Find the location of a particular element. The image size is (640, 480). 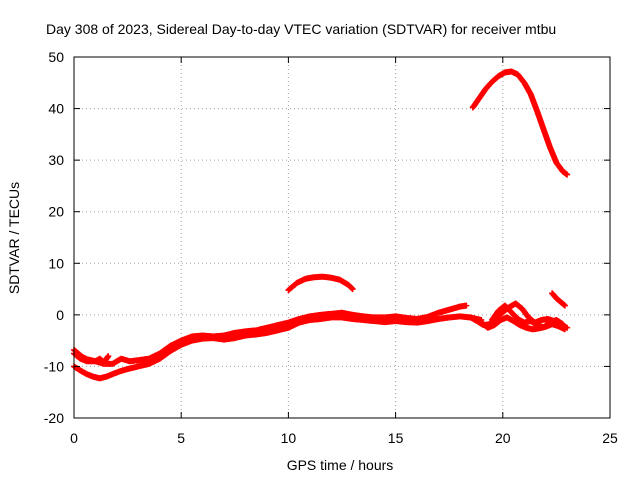

y-tick-label: 50 is located at coordinates (56, 57).